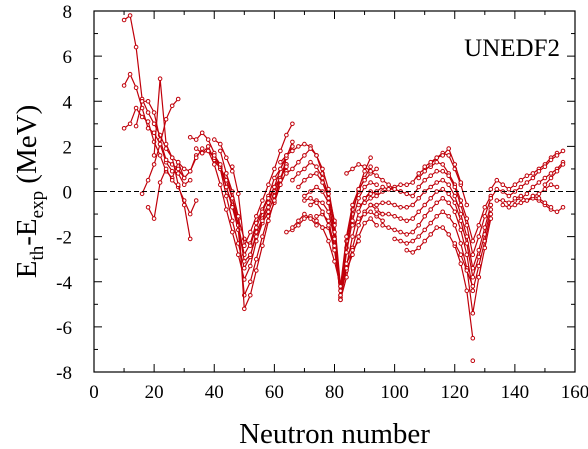 This screenshot has height=449, width=588. I want to click on y-tick-label: -4, so click(64, 283).